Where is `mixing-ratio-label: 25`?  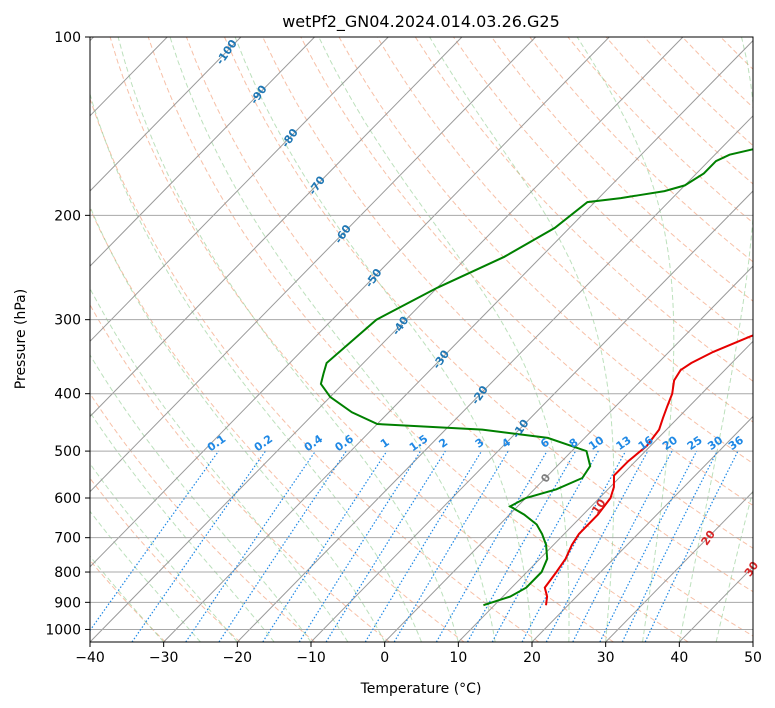
mixing-ratio-label: 25 is located at coordinates (695, 443).